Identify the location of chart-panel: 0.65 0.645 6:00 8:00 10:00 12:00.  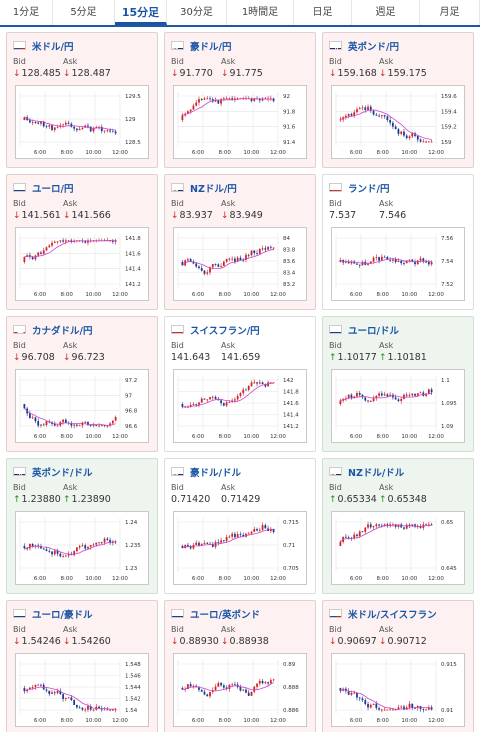
(398, 548).